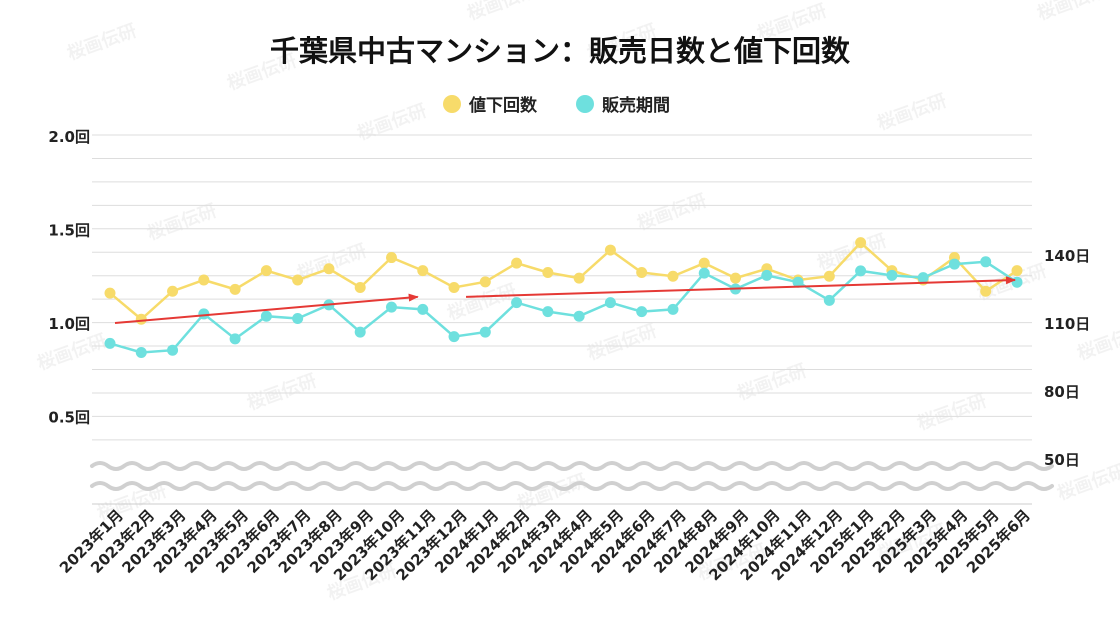 The height and width of the screenshot is (634, 1120). What do you see at coordinates (69, 231) in the screenshot?
I see `left-axis-tick-label: 1.5回` at bounding box center [69, 231].